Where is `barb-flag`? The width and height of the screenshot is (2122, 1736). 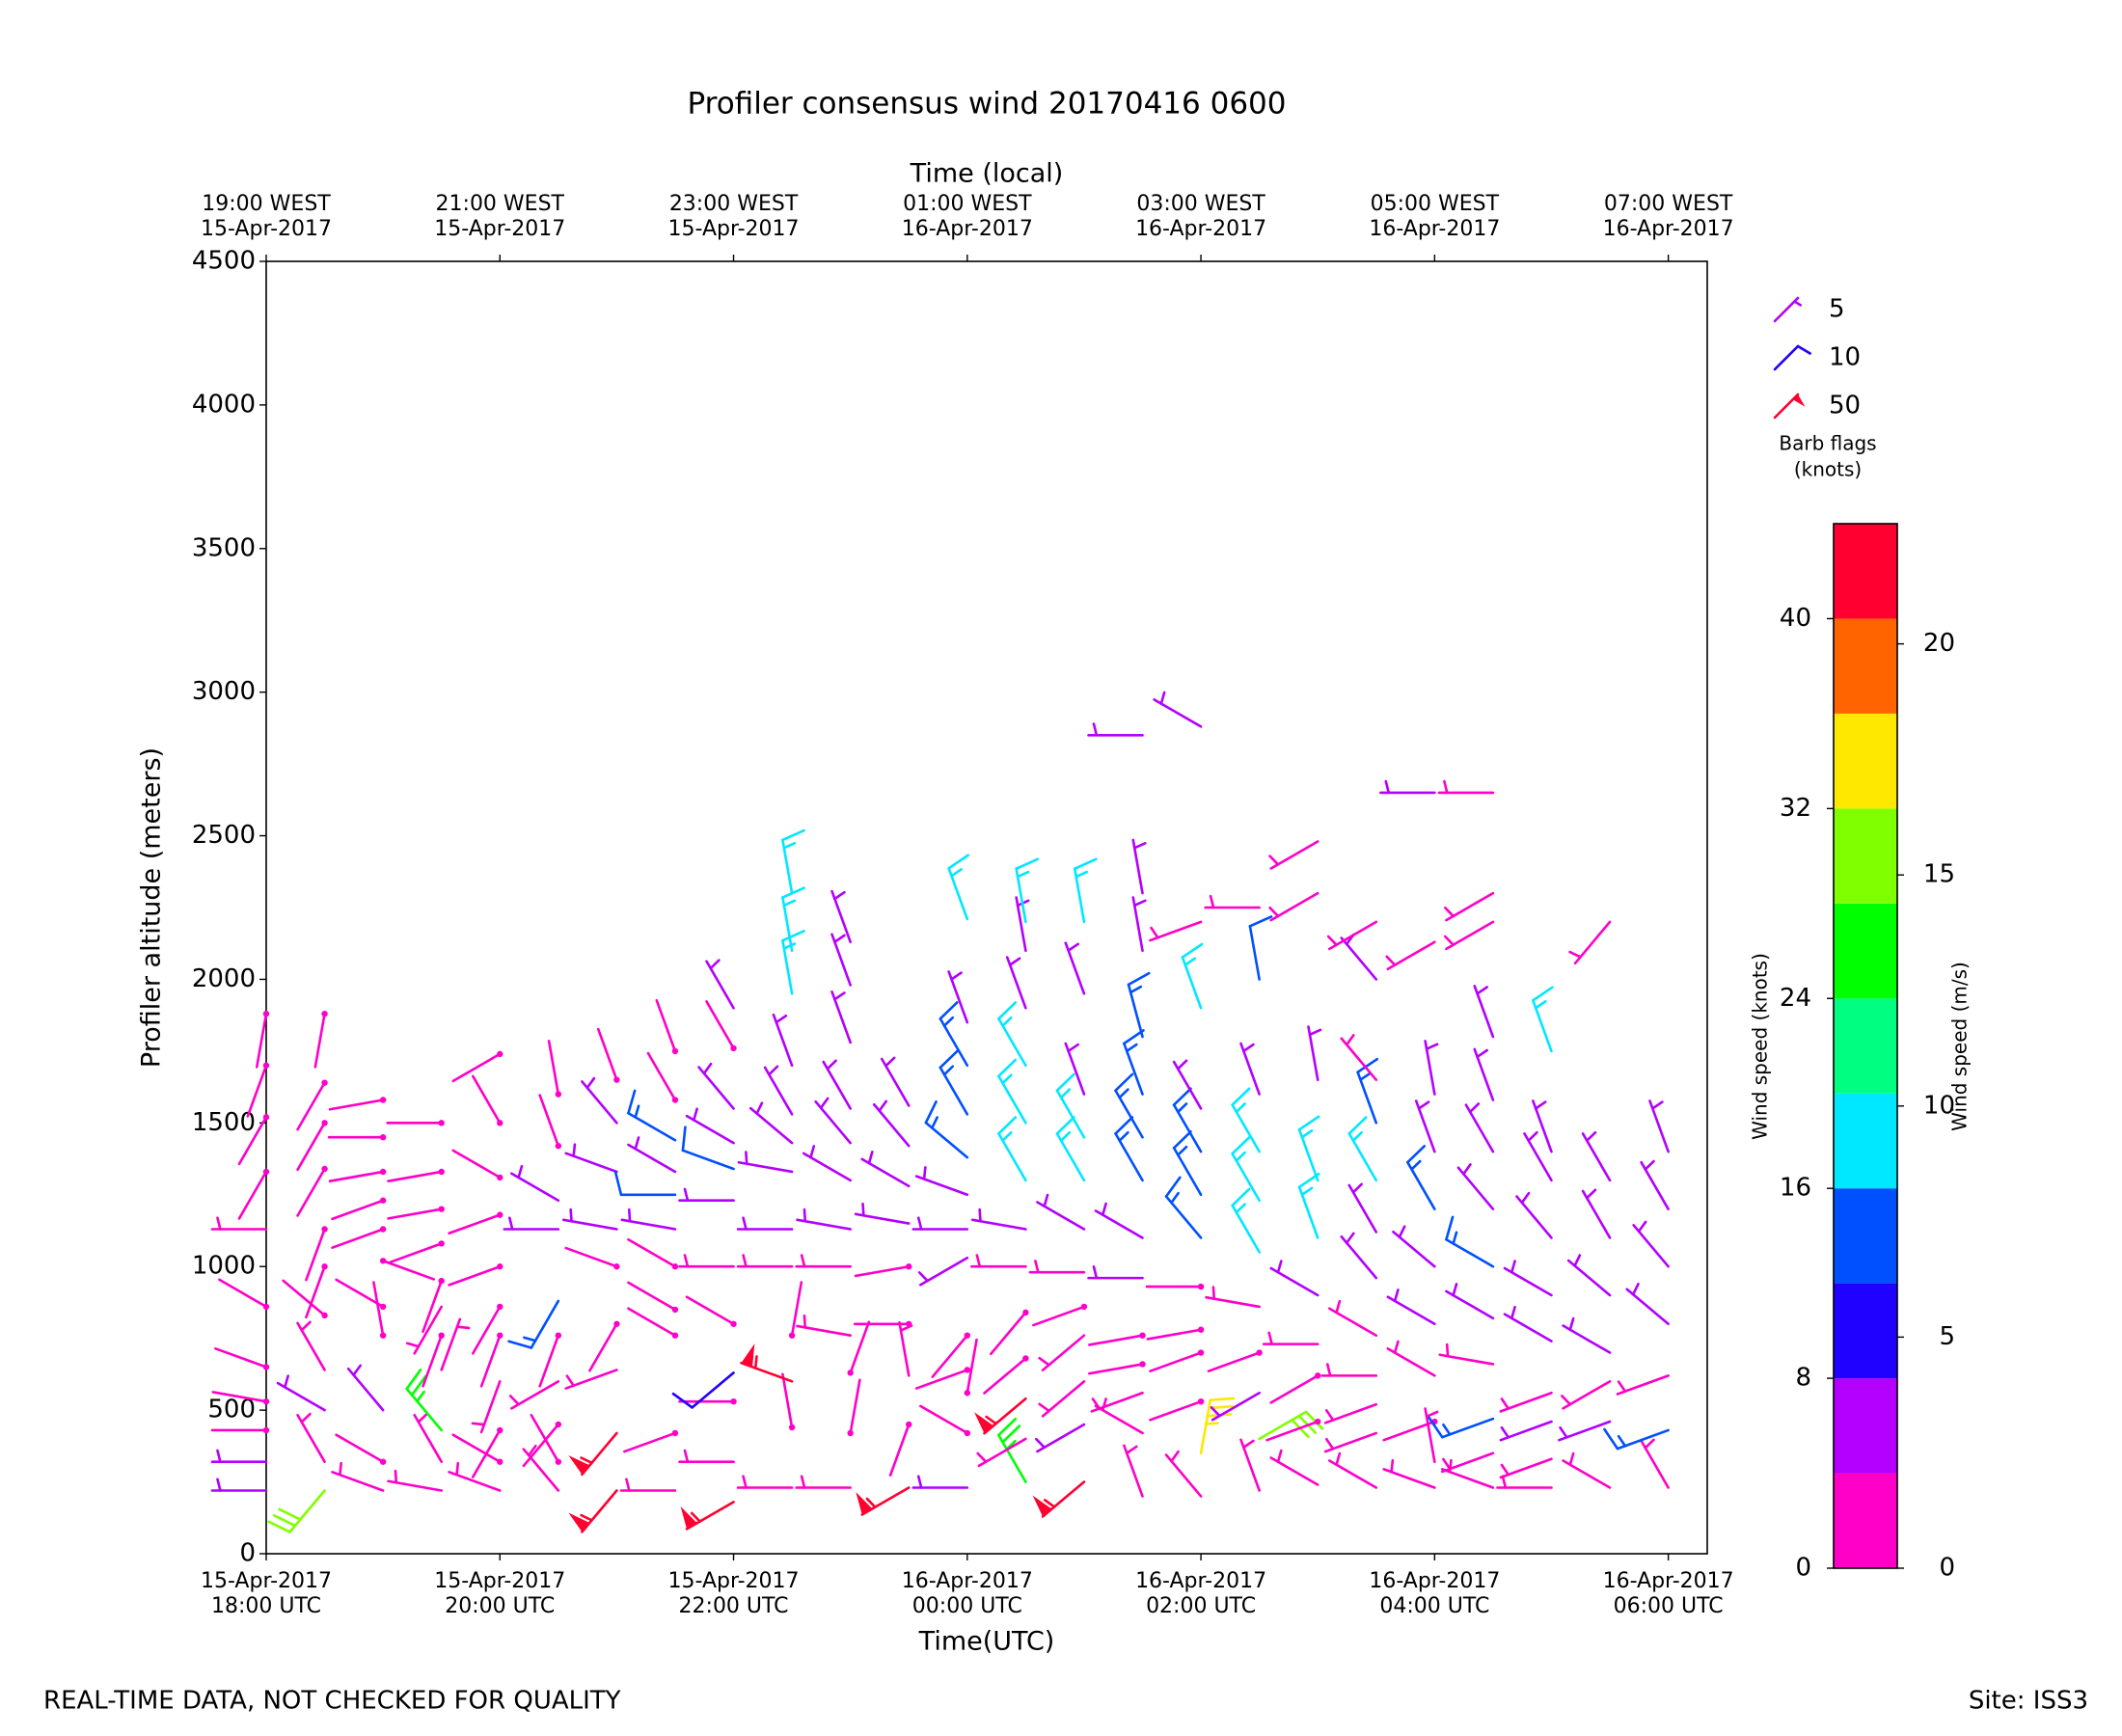
barb-flag is located at coordinates (579, 1522).